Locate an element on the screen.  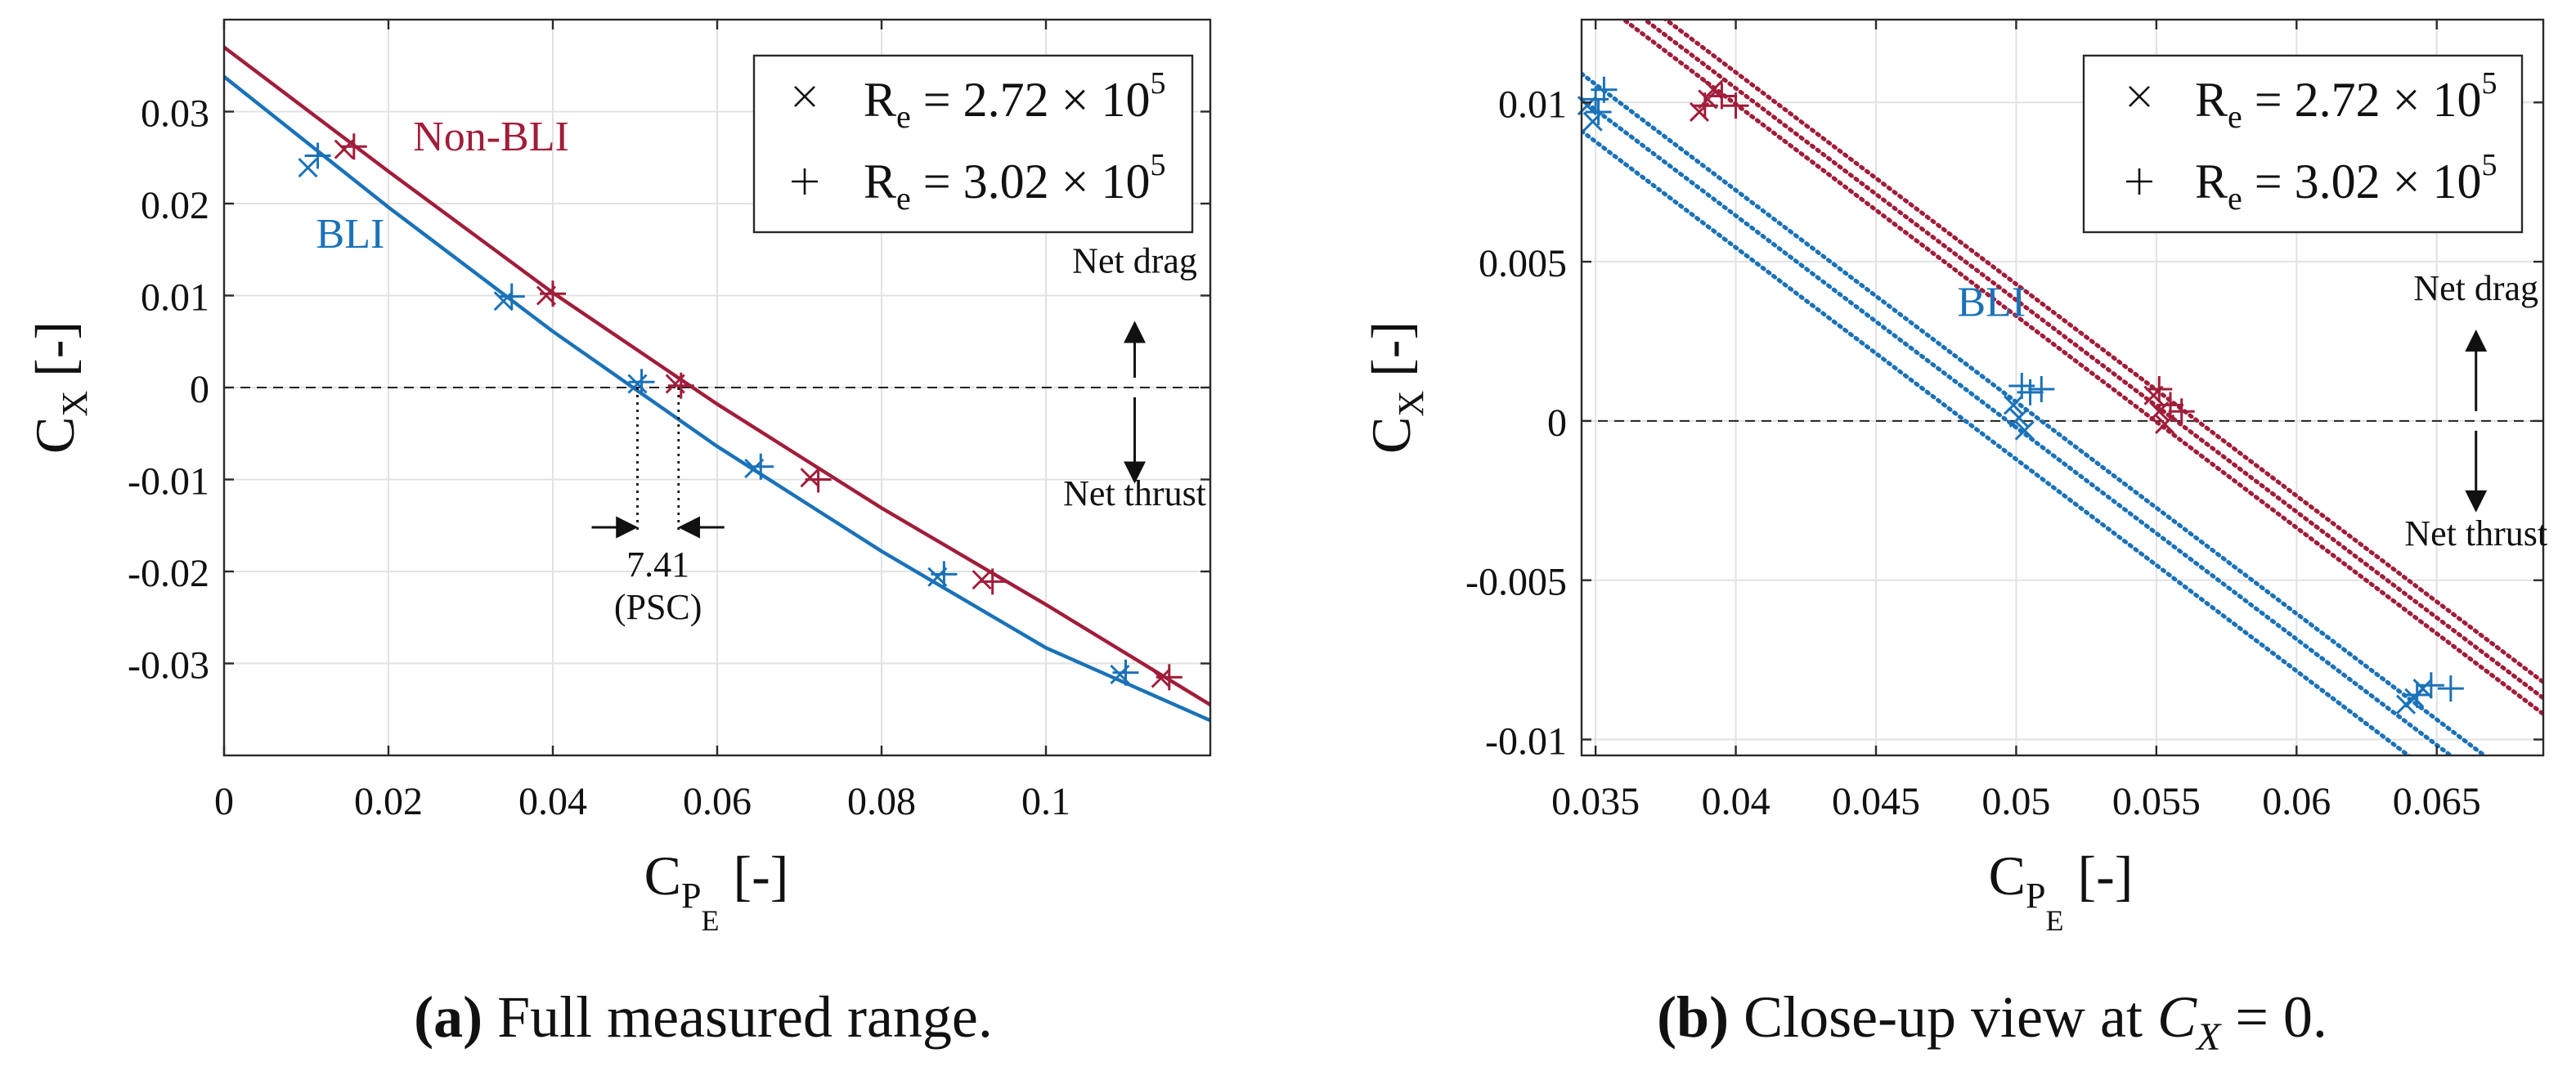
panel-b-y-axis-label: CX [-] is located at coordinates (1395, 387).